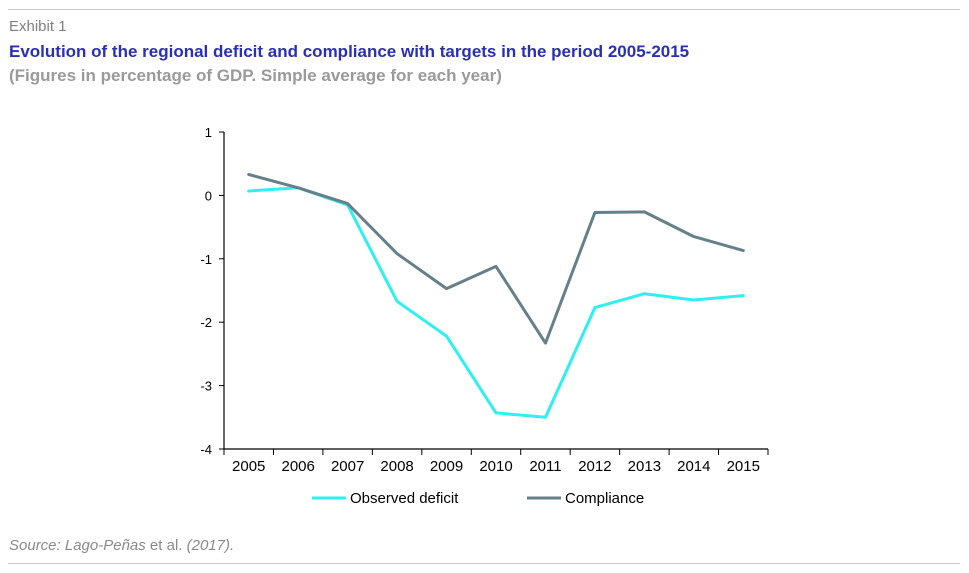  What do you see at coordinates (77, 545) in the screenshot?
I see `source-prefix: Source: Lago-Peñas` at bounding box center [77, 545].